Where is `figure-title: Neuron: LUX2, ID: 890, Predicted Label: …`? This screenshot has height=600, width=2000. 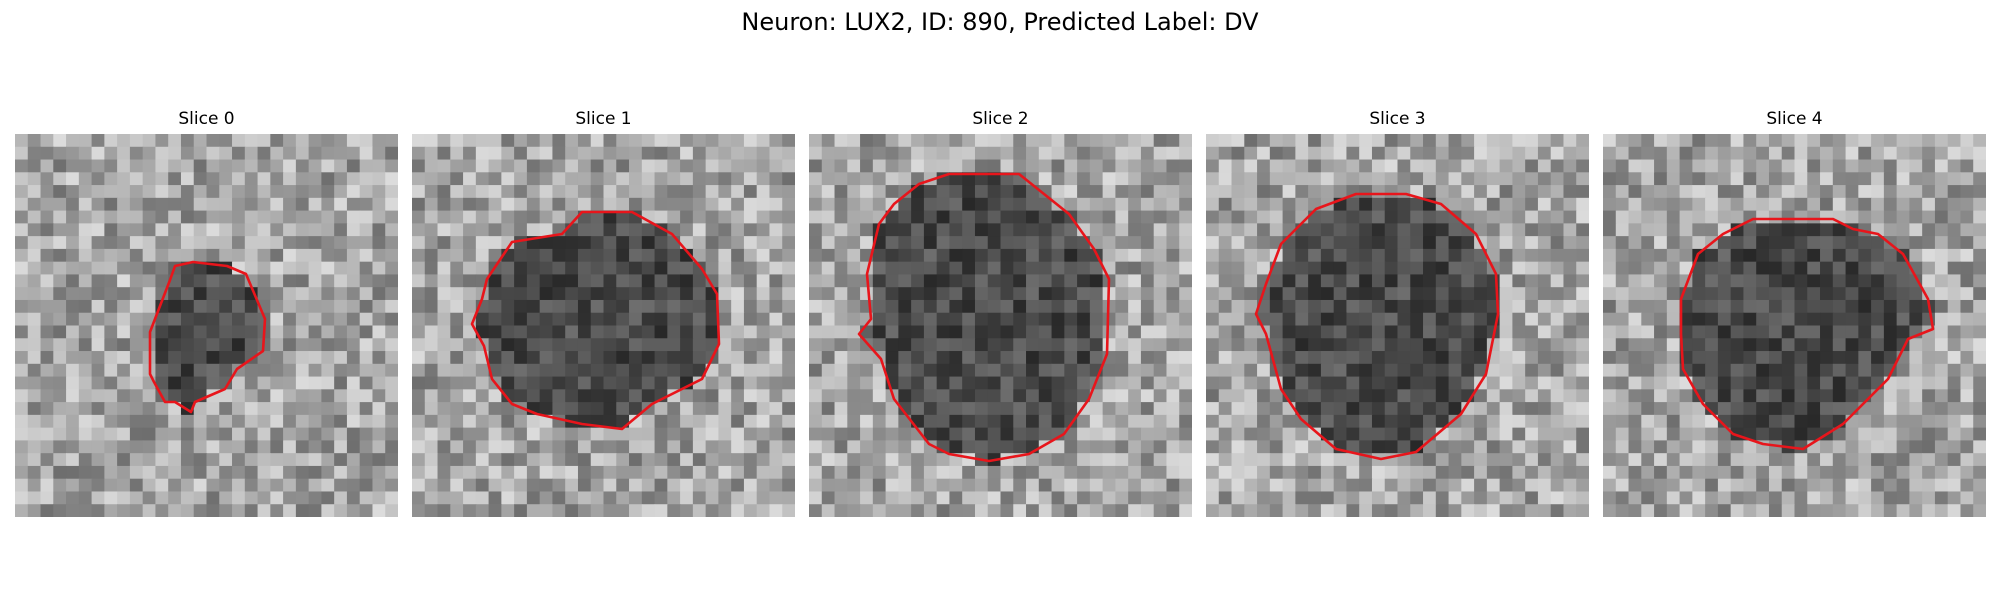 figure-title: Neuron: LUX2, ID: 890, Predicted Label: … is located at coordinates (1000, 22).